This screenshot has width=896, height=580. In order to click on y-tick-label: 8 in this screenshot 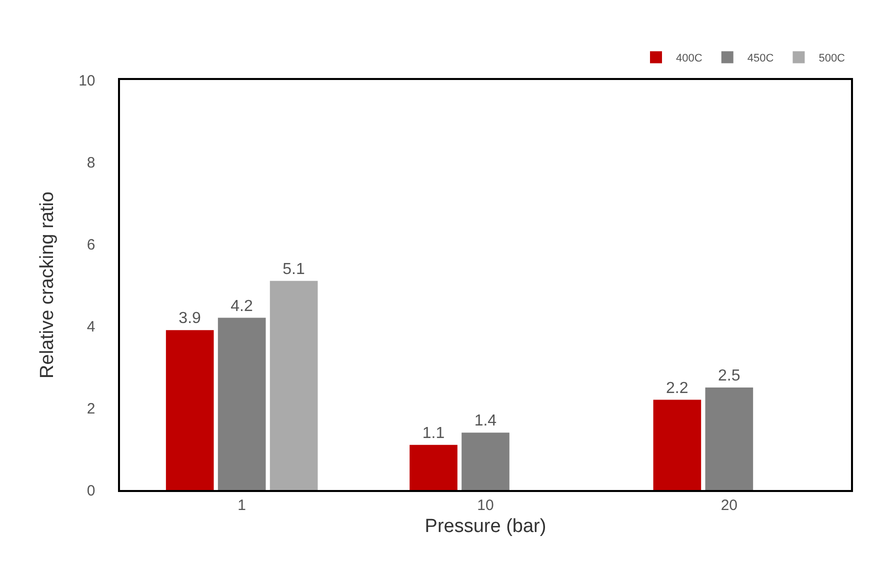, I will do `click(91, 163)`.